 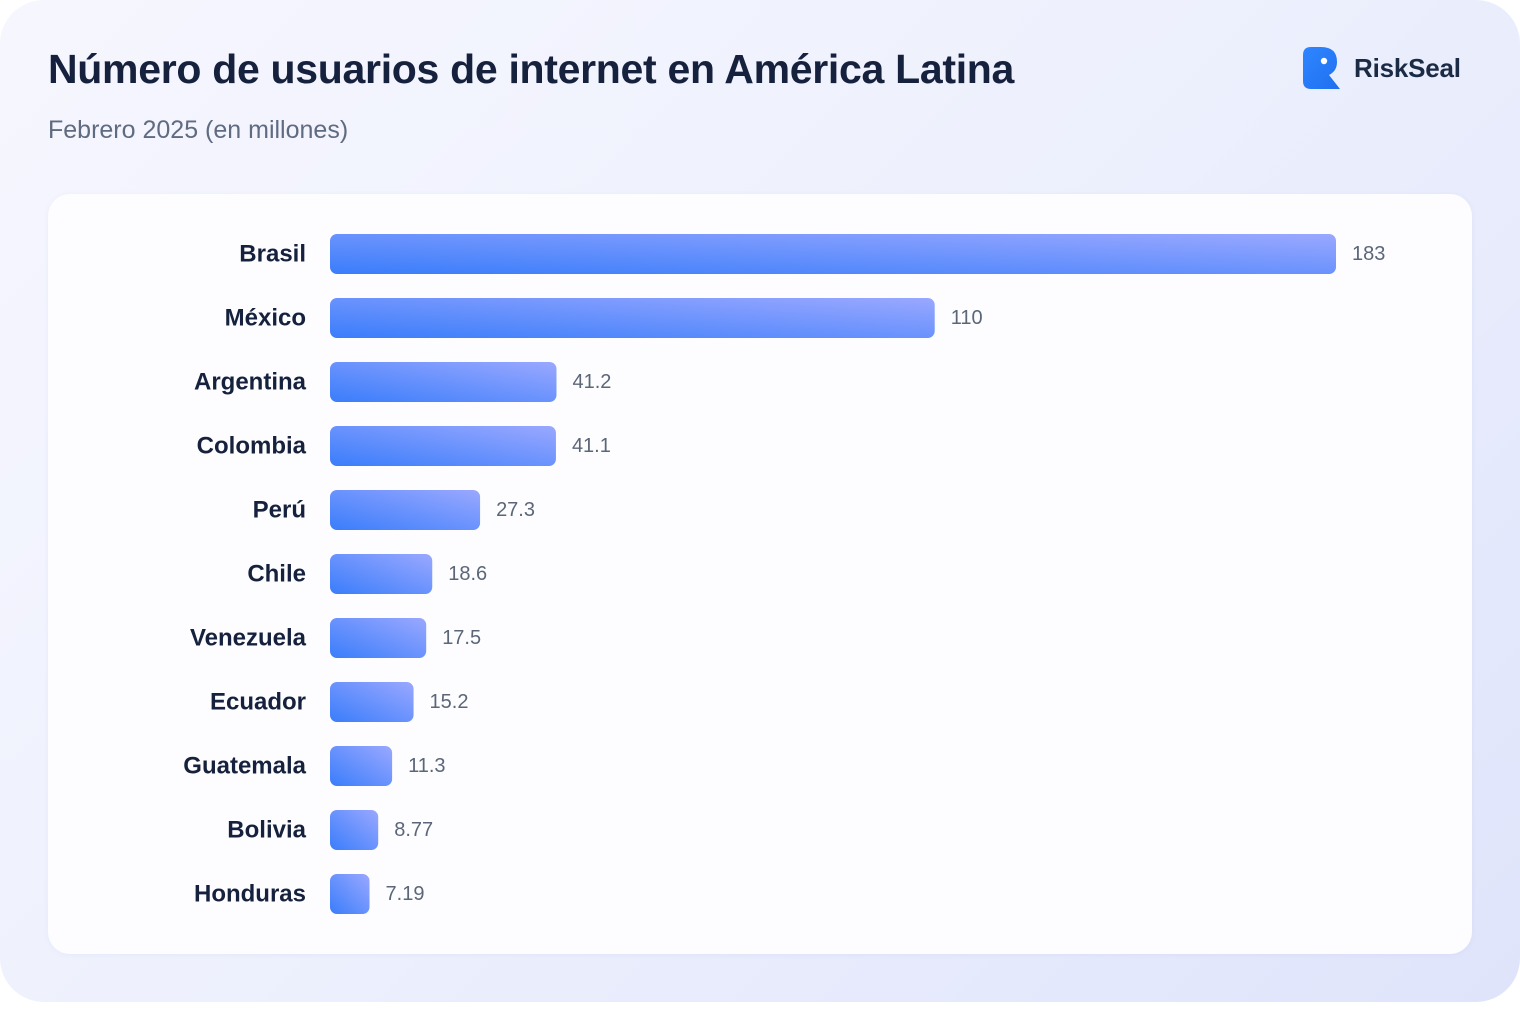 I want to click on category-label: Argentina, so click(x=250, y=382).